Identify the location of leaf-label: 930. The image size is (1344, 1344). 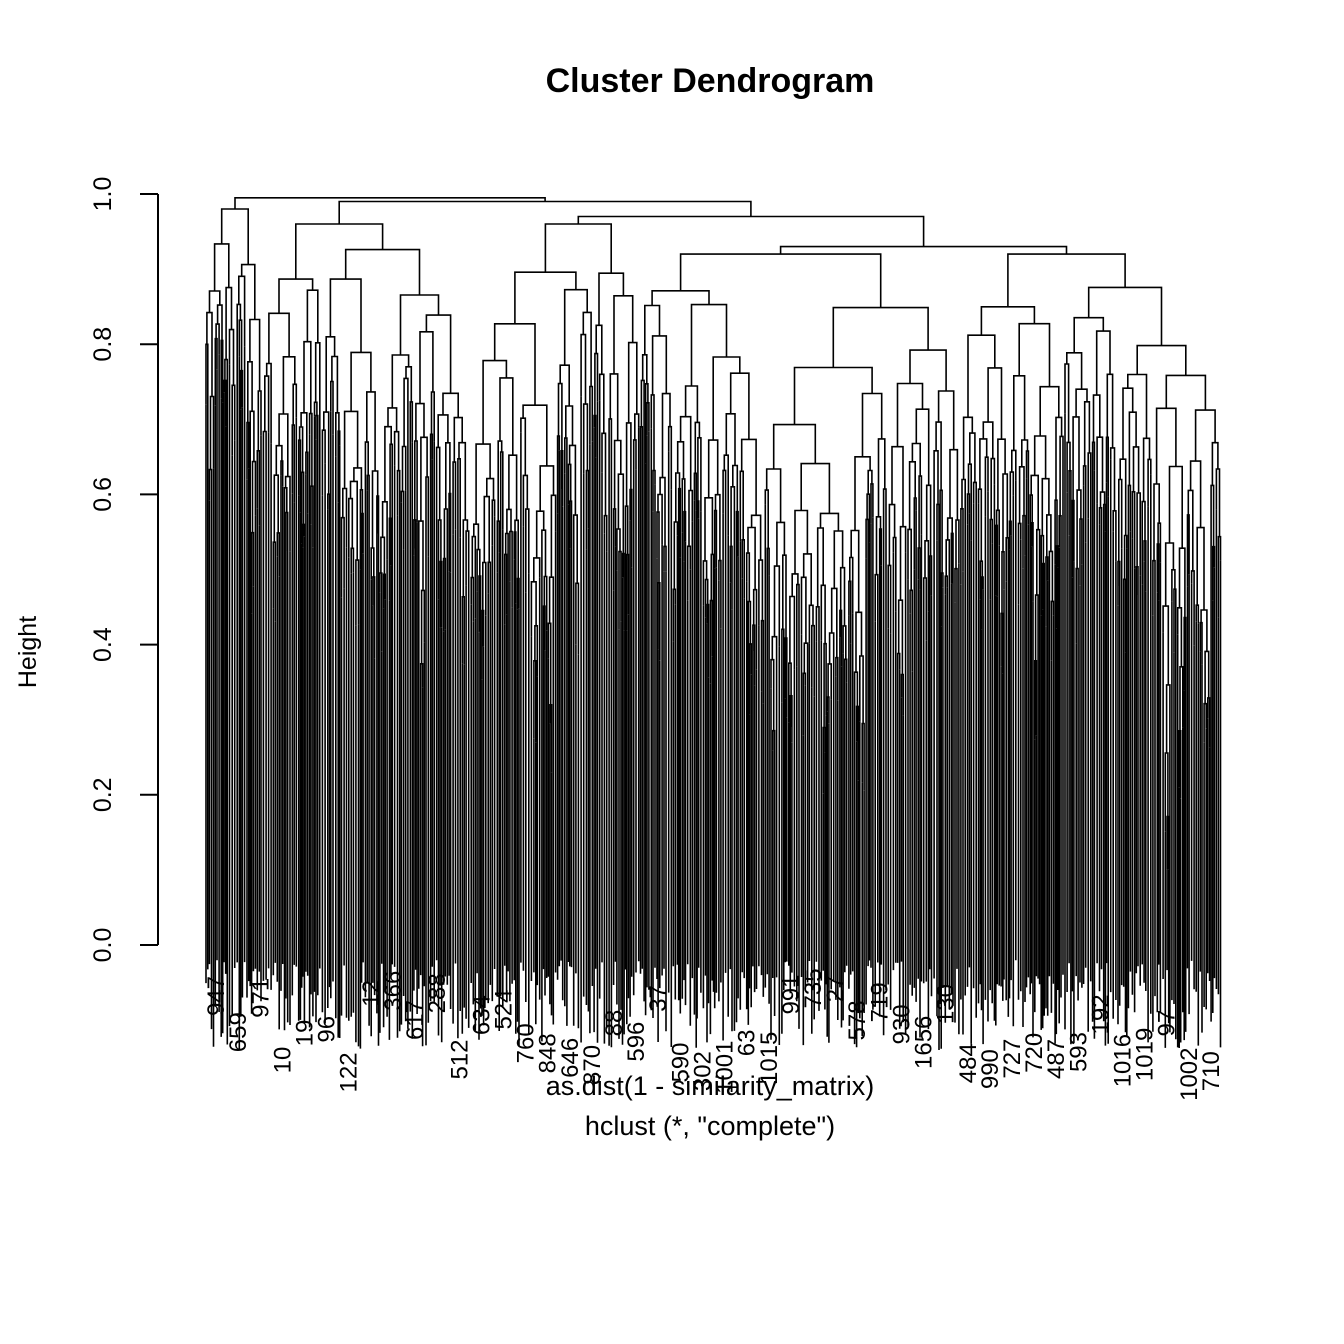
(901, 1024).